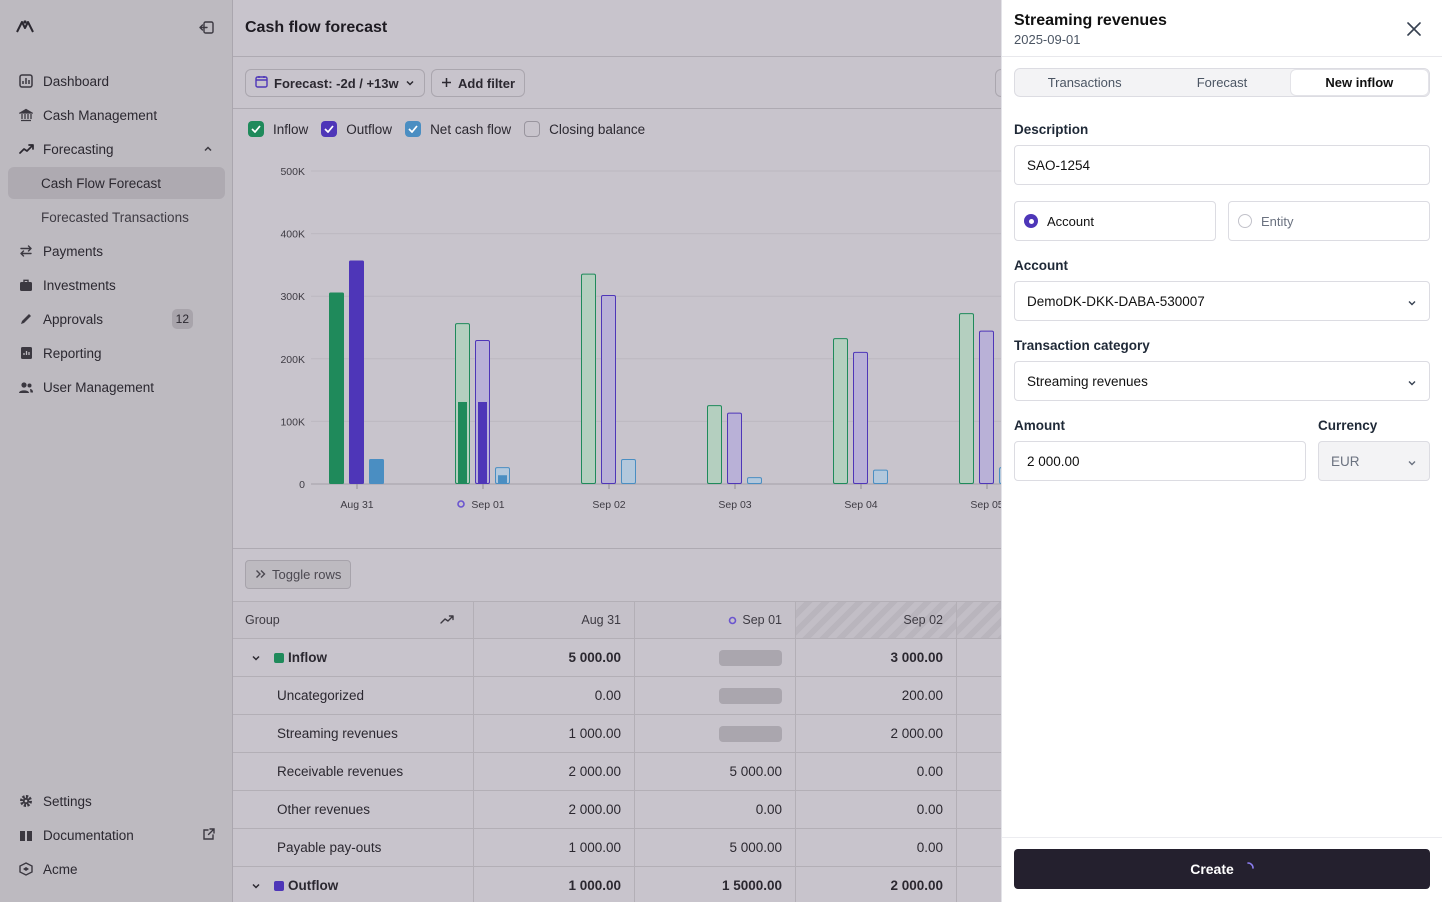 This screenshot has height=902, width=1442. I want to click on create-button: Create, so click(1222, 869).